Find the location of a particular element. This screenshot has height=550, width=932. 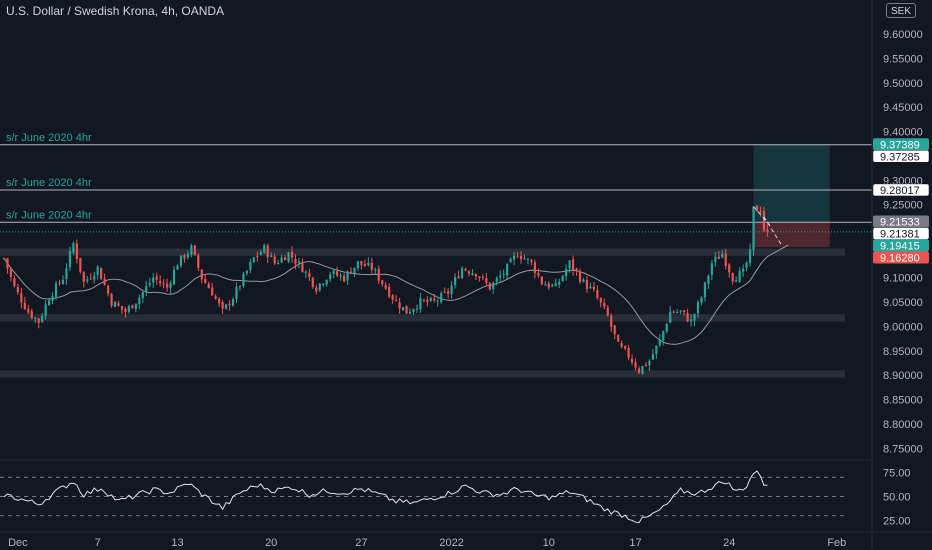

time-tick-label: 7 is located at coordinates (98, 543).